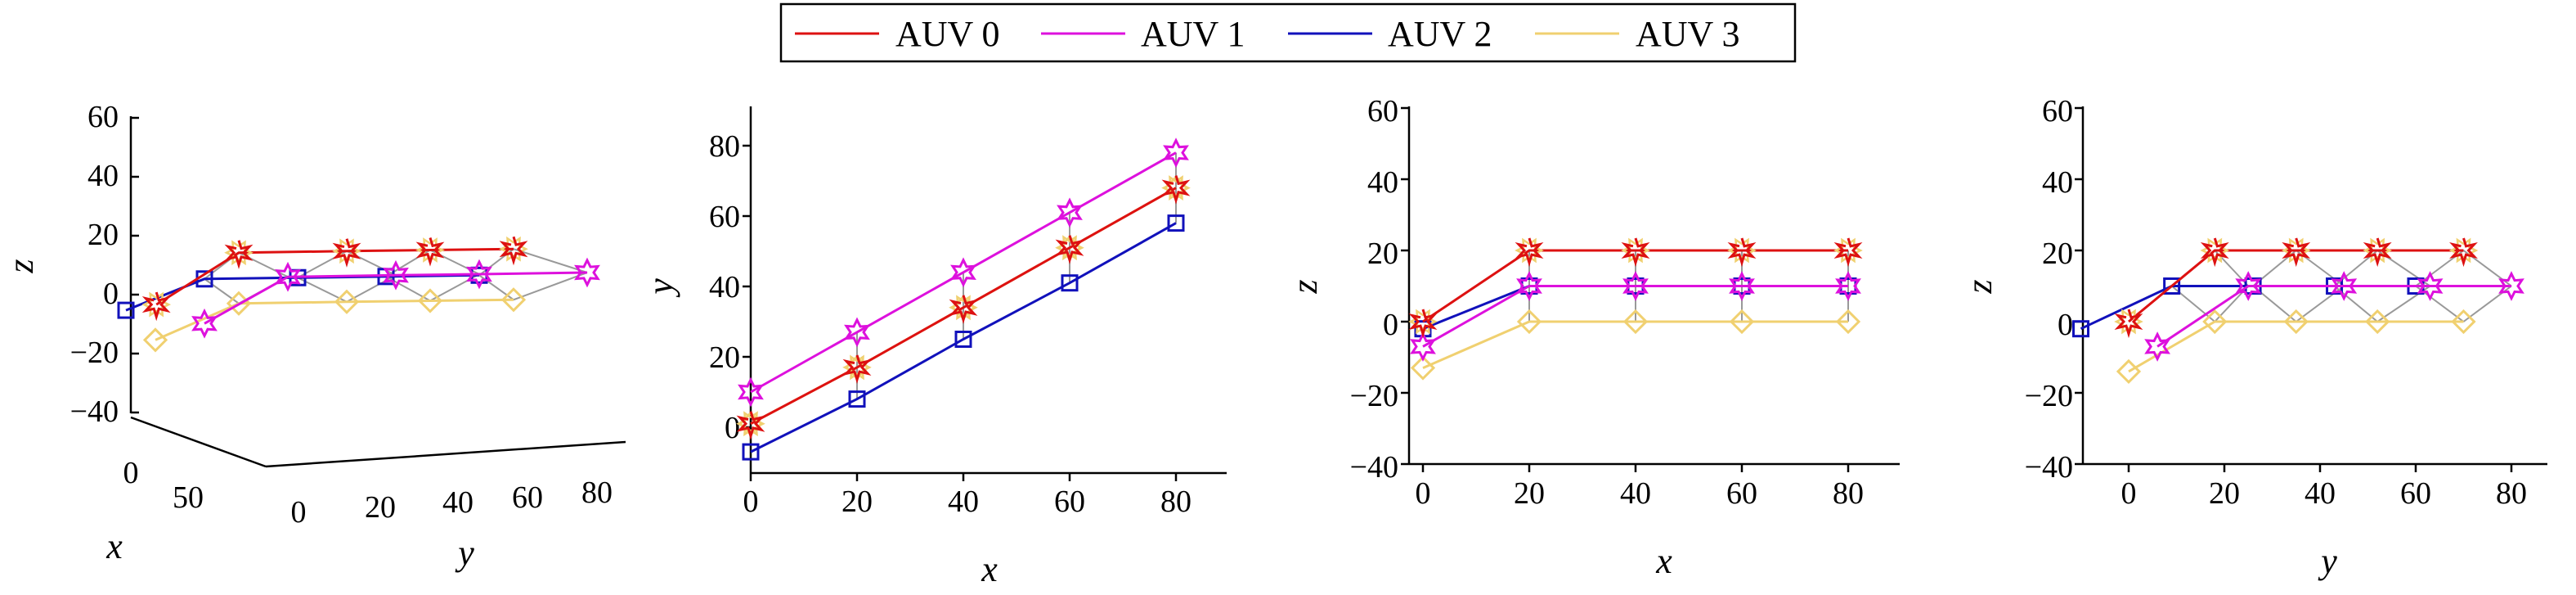 The image size is (2576, 595). What do you see at coordinates (111, 294) in the screenshot?
I see `z-tick-label: 0` at bounding box center [111, 294].